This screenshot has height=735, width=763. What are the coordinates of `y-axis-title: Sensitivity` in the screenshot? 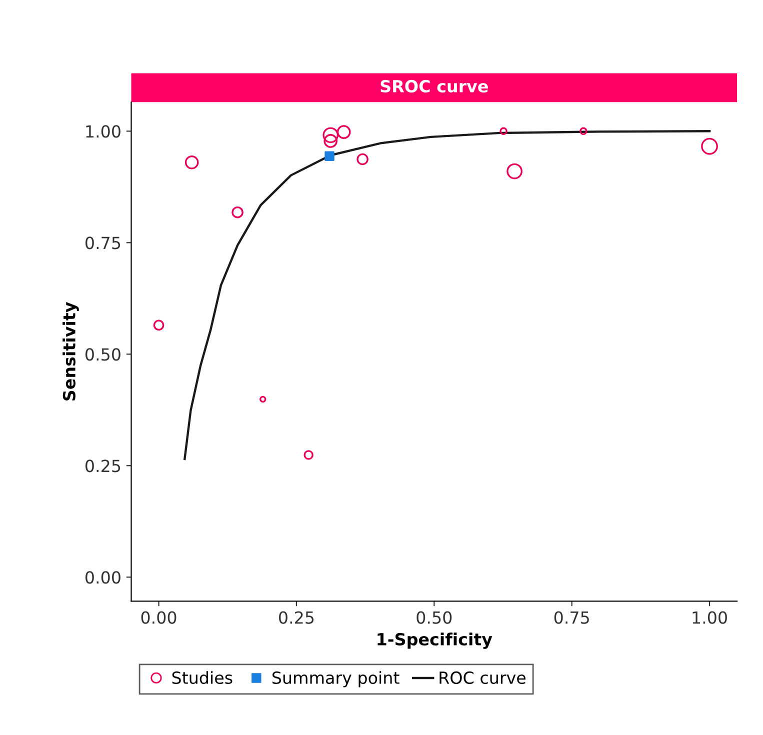 It's located at (70, 351).